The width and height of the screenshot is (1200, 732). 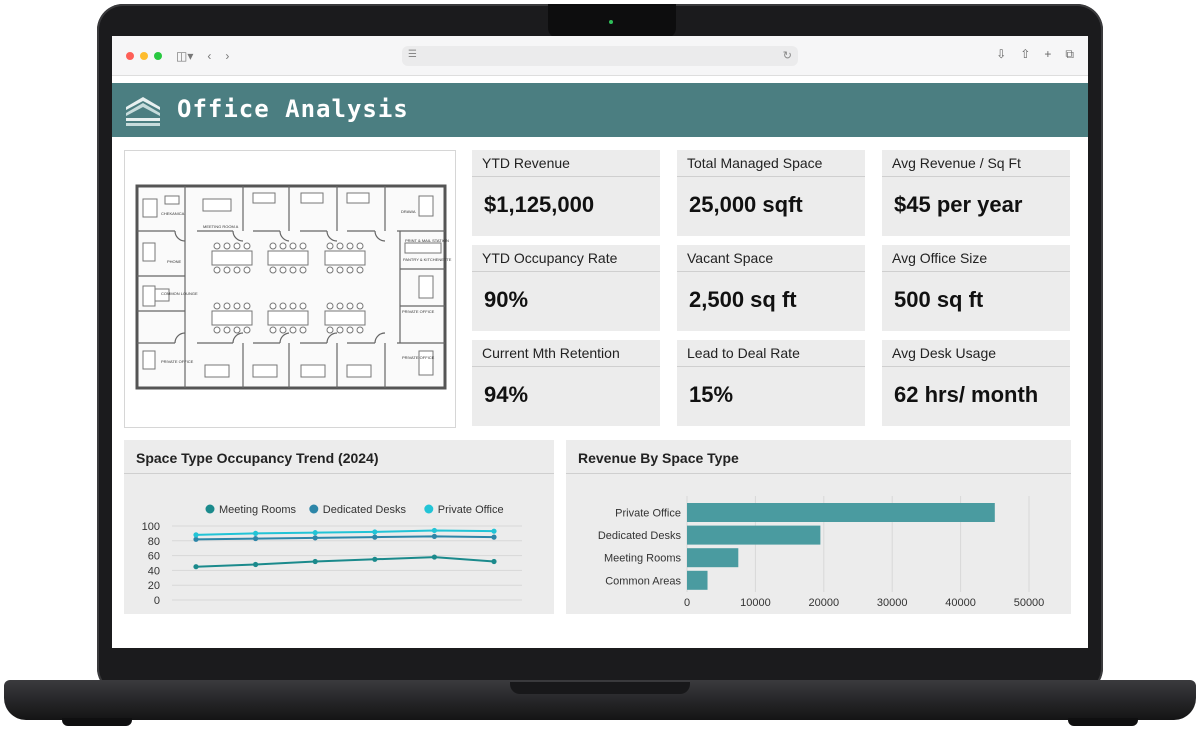 I want to click on kpi-value: 25,000 sqft, so click(x=746, y=204).